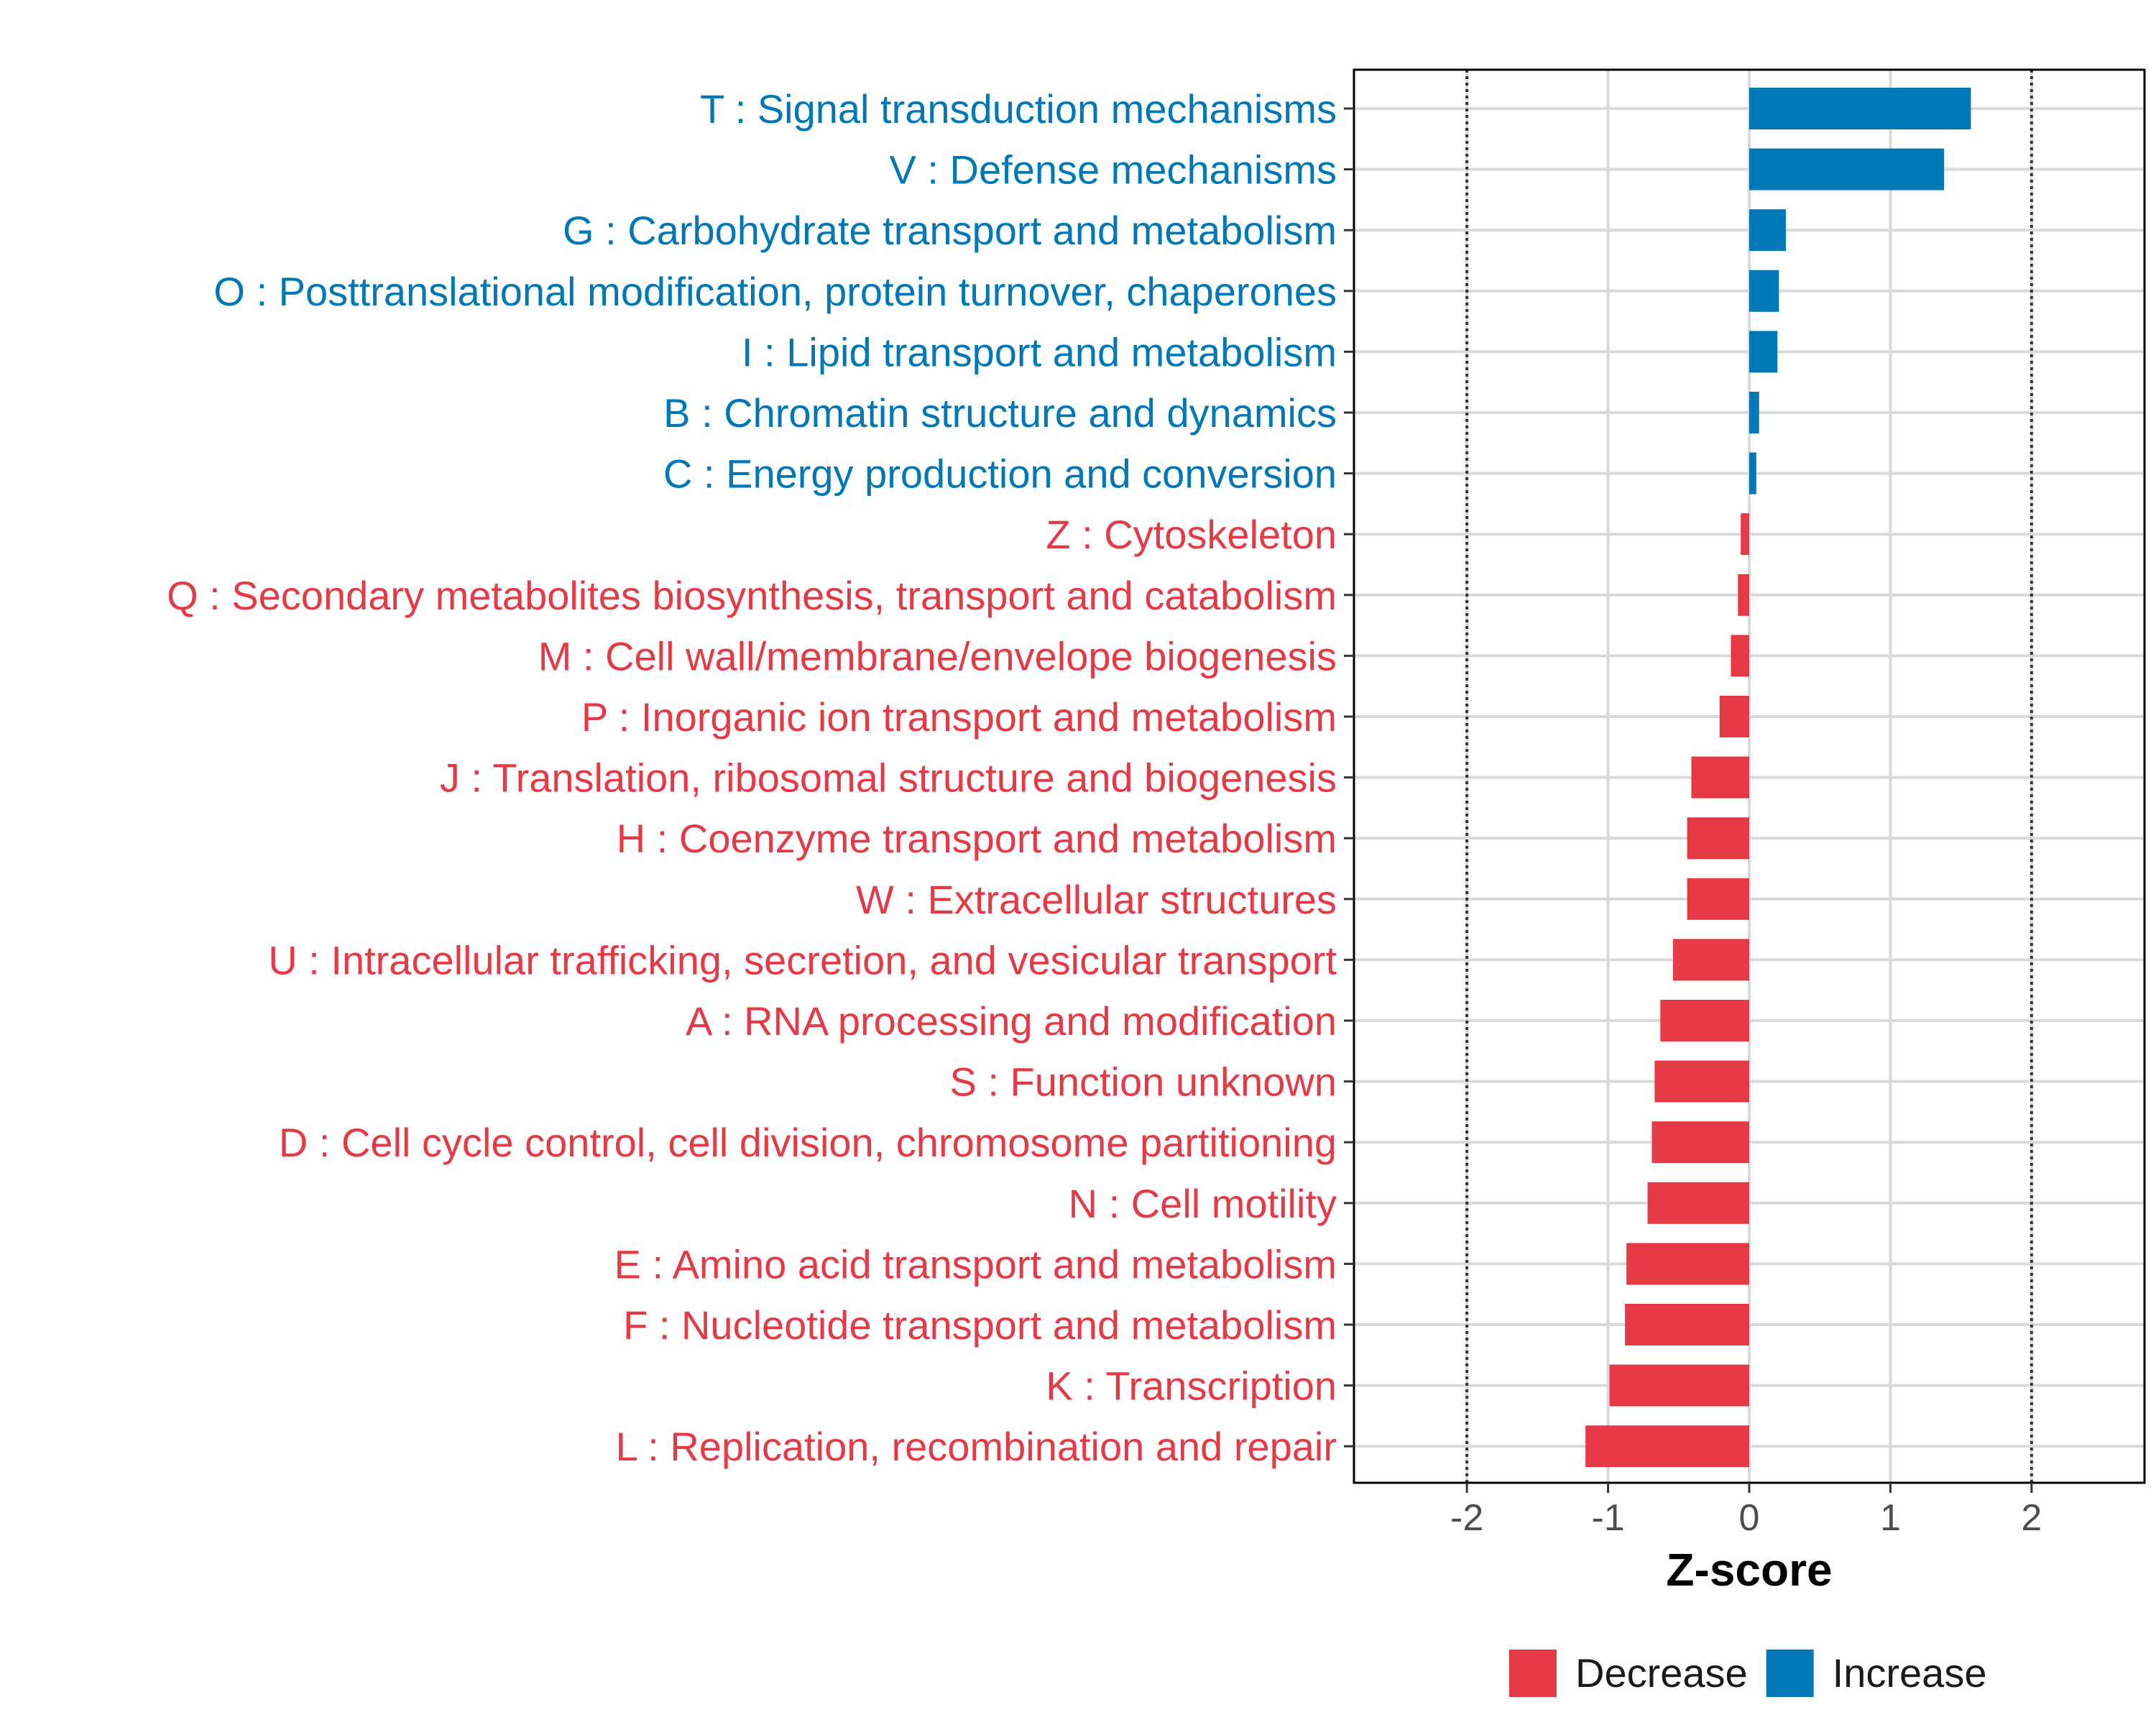 This screenshot has height=1725, width=2156. I want to click on bar-j, so click(1720, 777).